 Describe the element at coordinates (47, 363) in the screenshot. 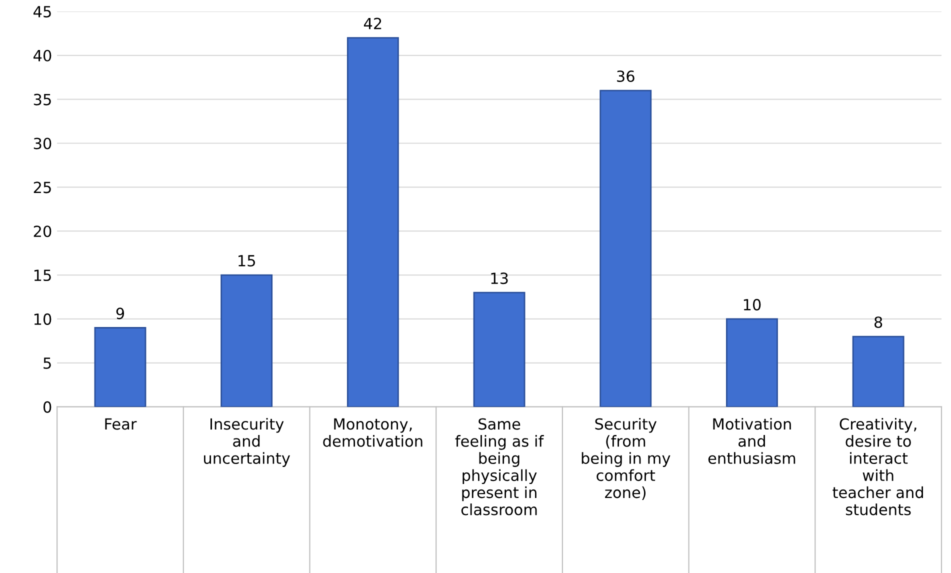

I see `y-tick-label: 5` at that location.